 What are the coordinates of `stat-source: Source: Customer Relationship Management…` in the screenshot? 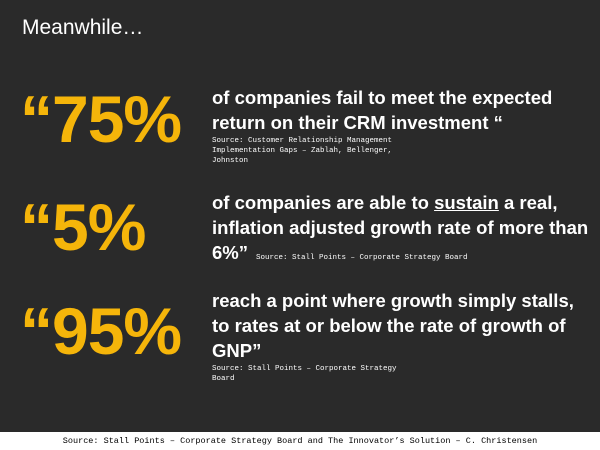 It's located at (302, 151).